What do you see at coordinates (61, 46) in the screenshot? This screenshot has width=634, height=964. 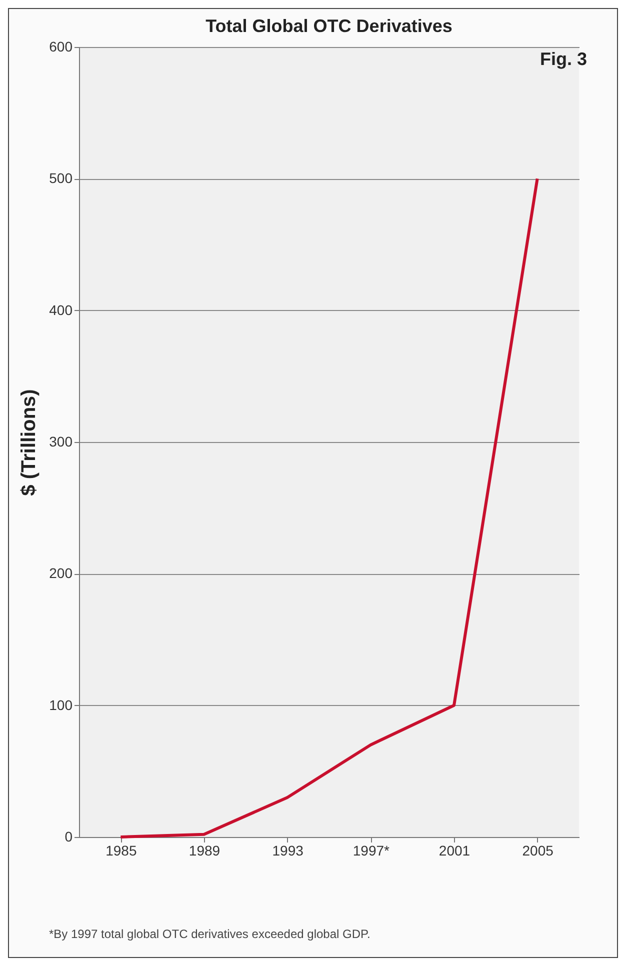 I see `y-tick-label: 600` at bounding box center [61, 46].